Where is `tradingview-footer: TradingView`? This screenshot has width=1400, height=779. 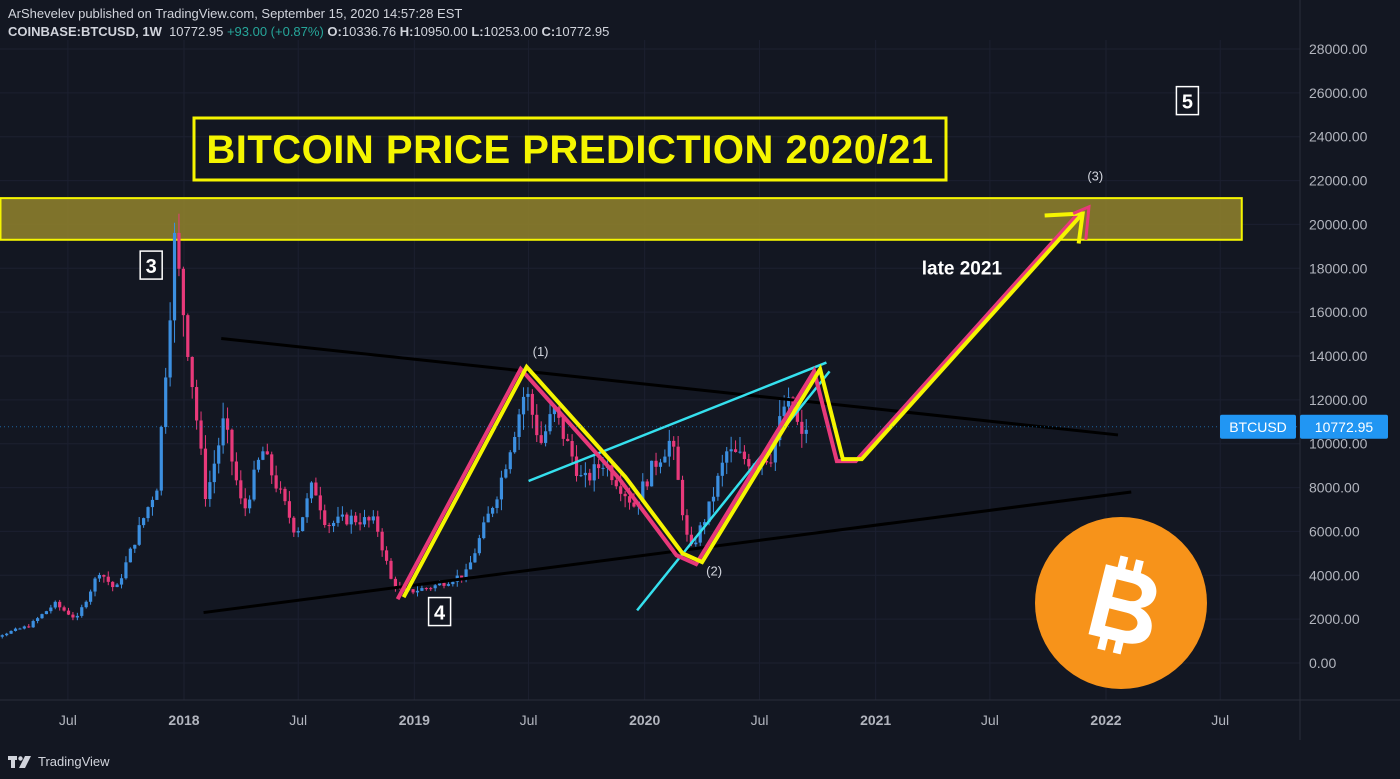
tradingview-footer: TradingView is located at coordinates (59, 761).